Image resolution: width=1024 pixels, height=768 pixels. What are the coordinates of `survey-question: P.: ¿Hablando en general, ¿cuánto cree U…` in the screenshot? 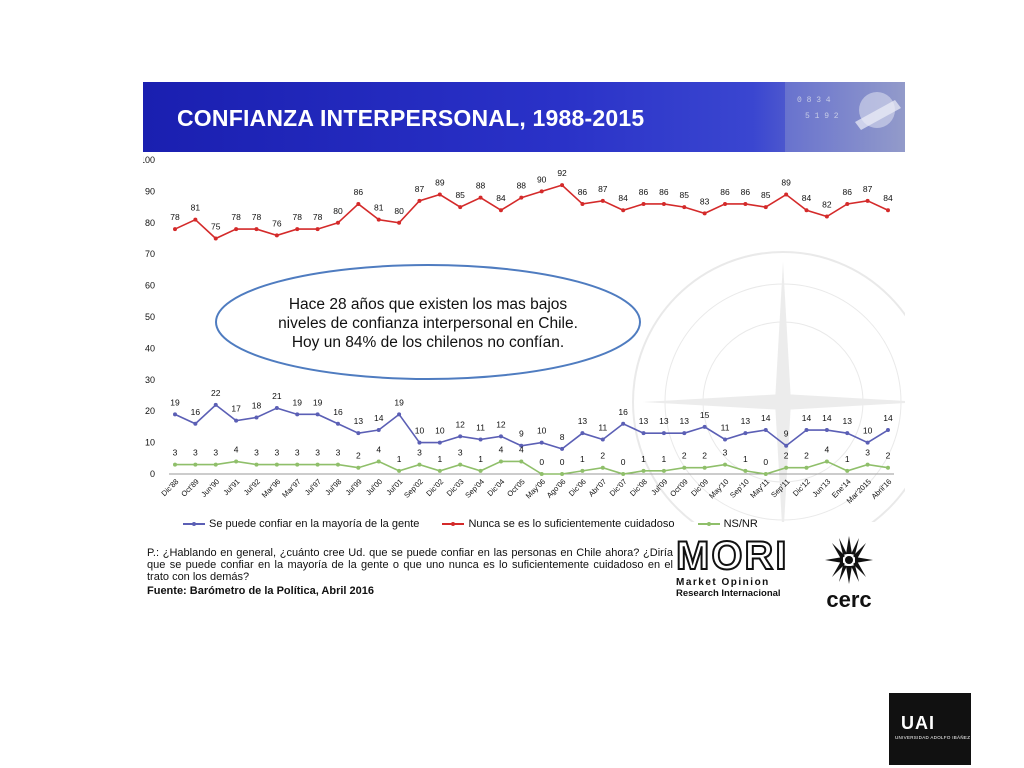 It's located at (410, 565).